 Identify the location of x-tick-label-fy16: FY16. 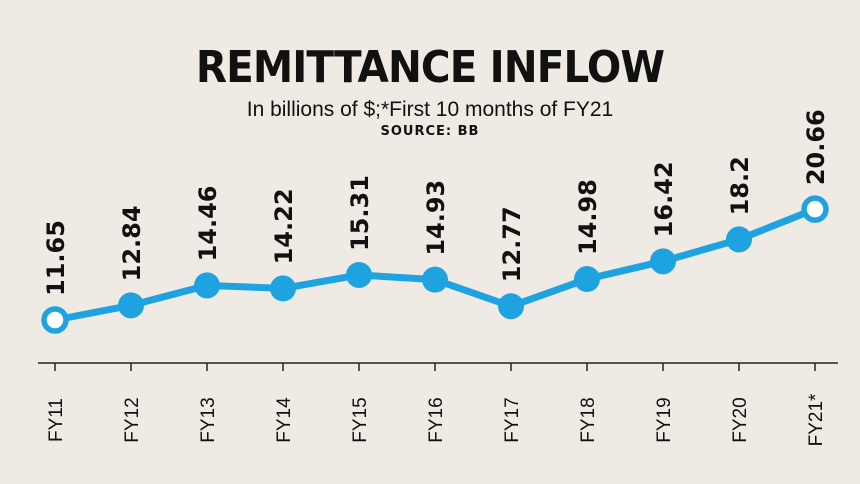
(436, 419).